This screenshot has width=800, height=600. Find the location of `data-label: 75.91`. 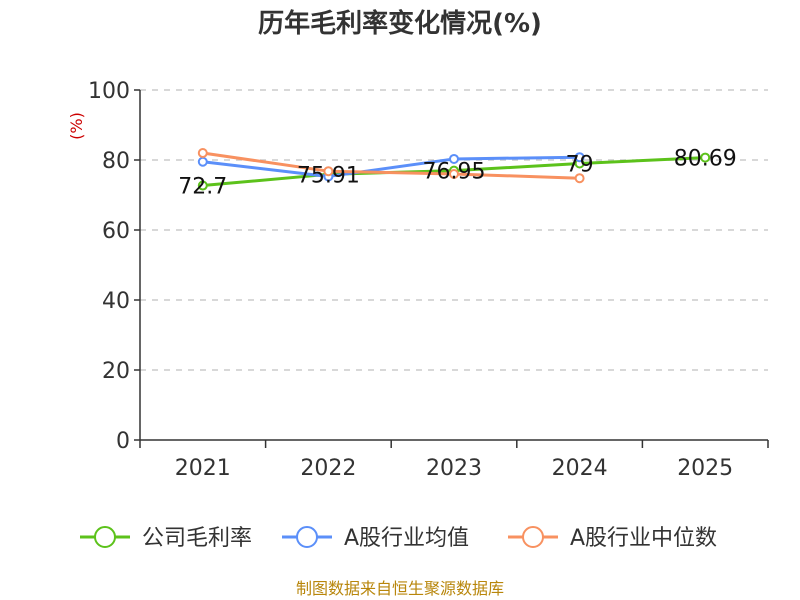

data-label: 75.91 is located at coordinates (328, 175).